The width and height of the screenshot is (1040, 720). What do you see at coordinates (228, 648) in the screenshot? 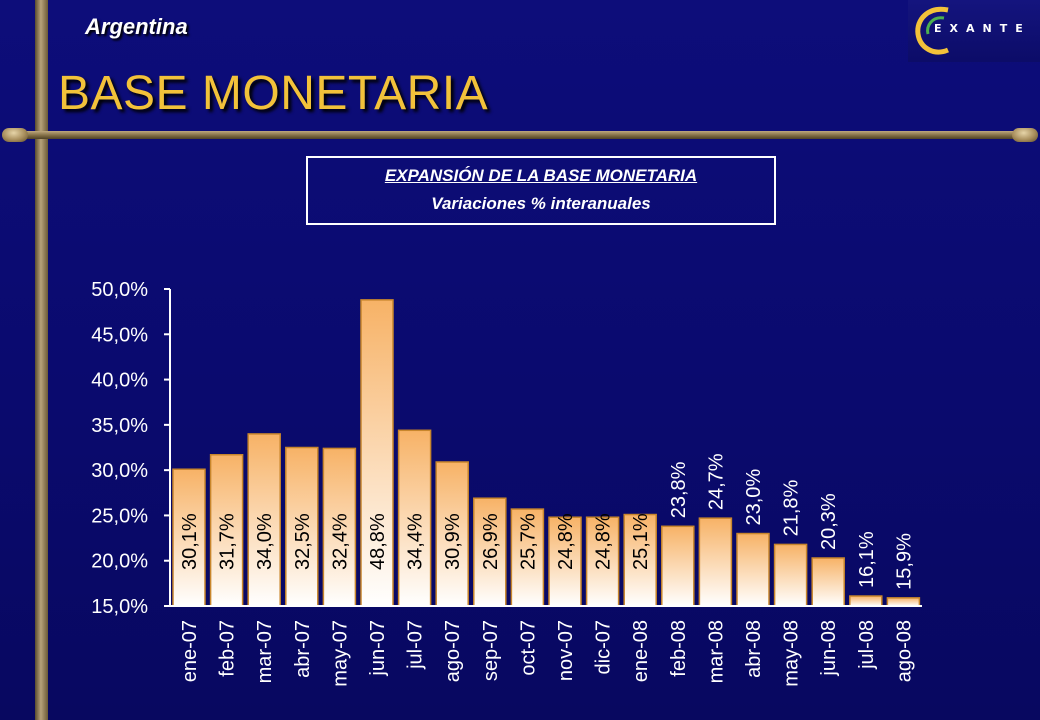
I see `x-tick-label: feb-07` at bounding box center [228, 648].